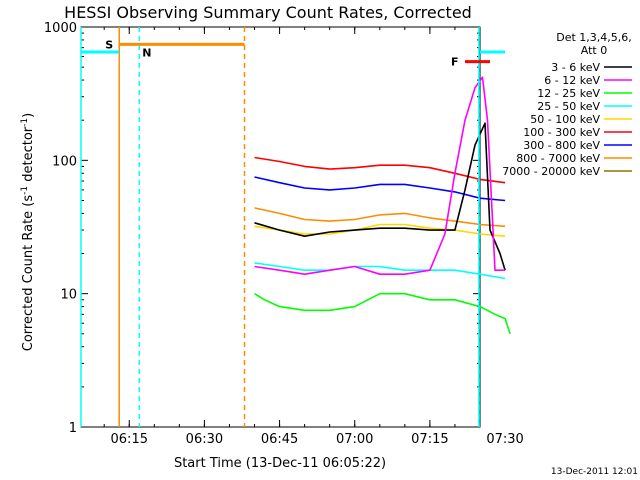 The width and height of the screenshot is (640, 480). Describe the element at coordinates (594, 472) in the screenshot. I see `footer-timestamp: 13-Dec-2011 12:01` at that location.